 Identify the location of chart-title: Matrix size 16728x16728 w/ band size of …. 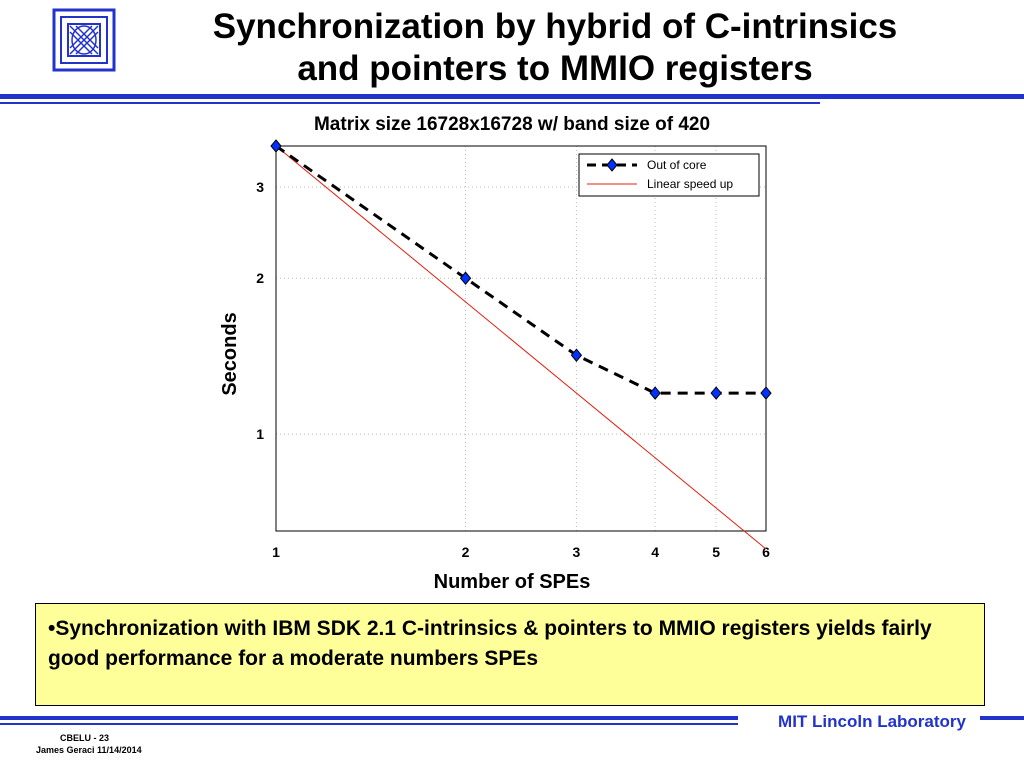
(512, 124).